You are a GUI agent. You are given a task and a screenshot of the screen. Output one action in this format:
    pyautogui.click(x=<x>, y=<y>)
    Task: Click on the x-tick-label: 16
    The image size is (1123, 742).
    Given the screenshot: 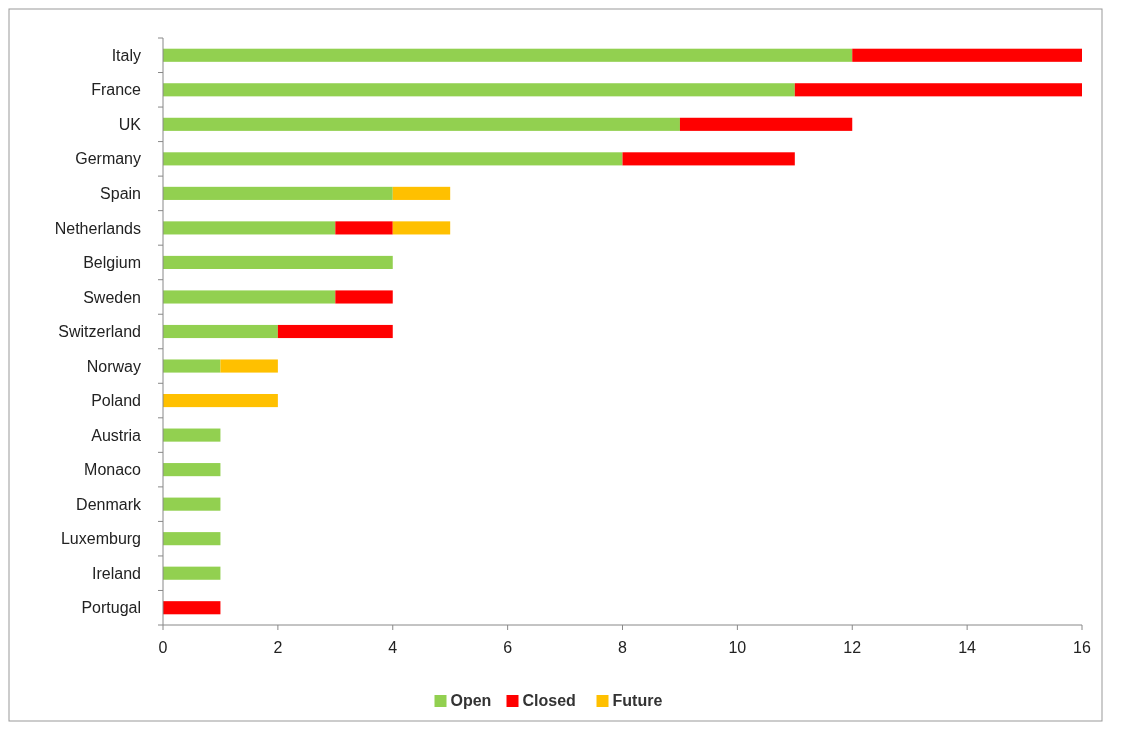 What is the action you would take?
    pyautogui.click(x=1082, y=647)
    